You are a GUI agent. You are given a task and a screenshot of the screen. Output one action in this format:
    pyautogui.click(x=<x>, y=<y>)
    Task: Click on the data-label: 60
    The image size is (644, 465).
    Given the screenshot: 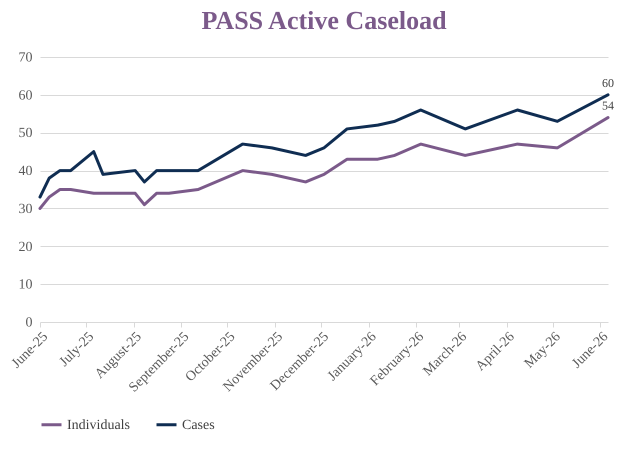 What is the action you would take?
    pyautogui.click(x=608, y=83)
    